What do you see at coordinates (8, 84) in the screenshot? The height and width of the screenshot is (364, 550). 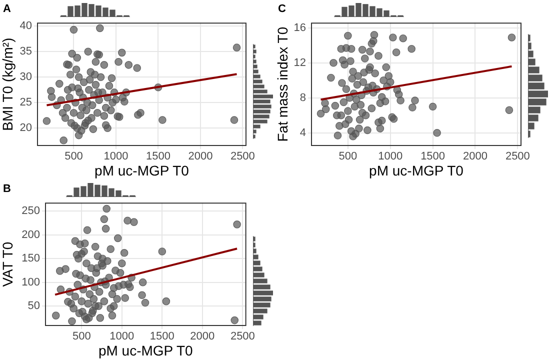 I see `y-axis-title: BMI T0 (kg/m²)` at bounding box center [8, 84].